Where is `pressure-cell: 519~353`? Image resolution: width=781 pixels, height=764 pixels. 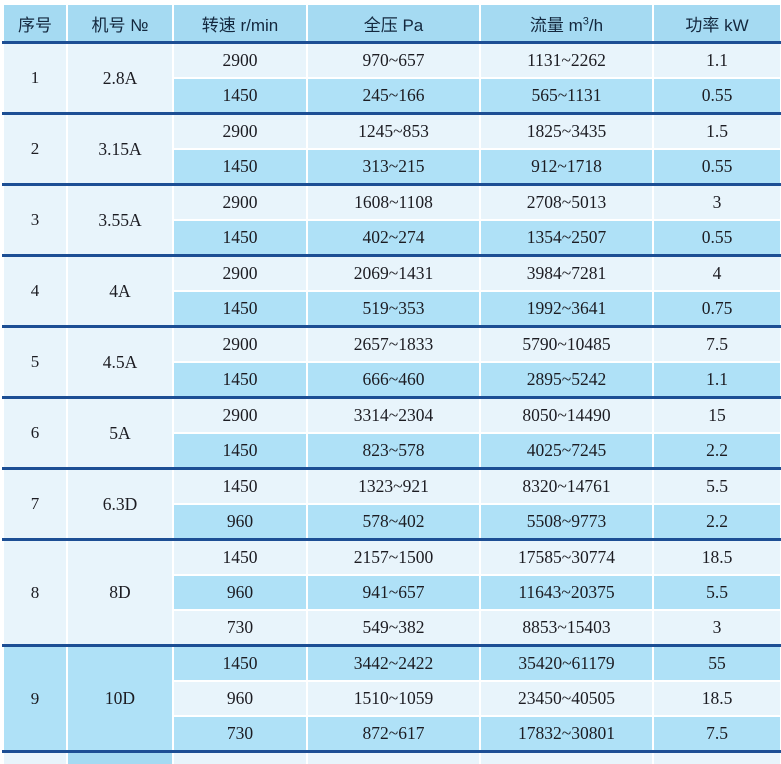 pressure-cell: 519~353 is located at coordinates (393, 309).